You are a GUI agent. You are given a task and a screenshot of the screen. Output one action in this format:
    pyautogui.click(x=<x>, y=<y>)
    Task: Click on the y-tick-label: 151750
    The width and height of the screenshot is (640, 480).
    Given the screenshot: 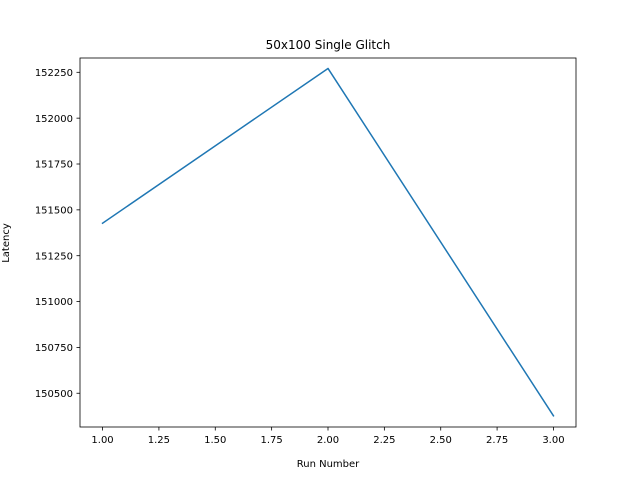 What is the action you would take?
    pyautogui.click(x=54, y=165)
    